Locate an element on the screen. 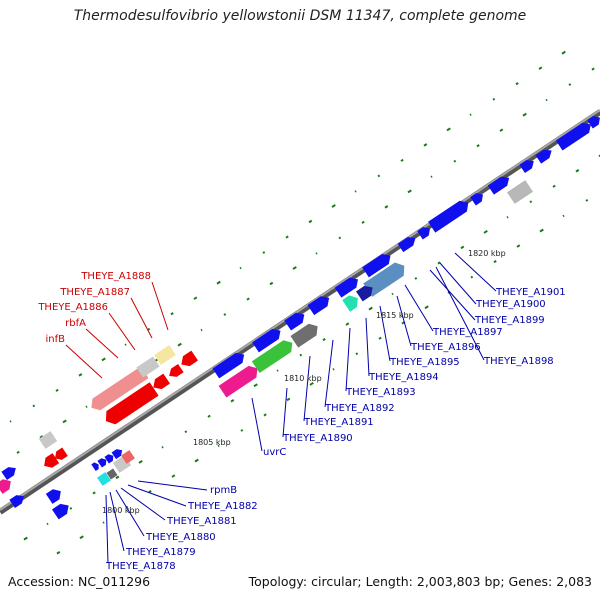  gene-label: THEYE_A1891 is located at coordinates (338, 422).